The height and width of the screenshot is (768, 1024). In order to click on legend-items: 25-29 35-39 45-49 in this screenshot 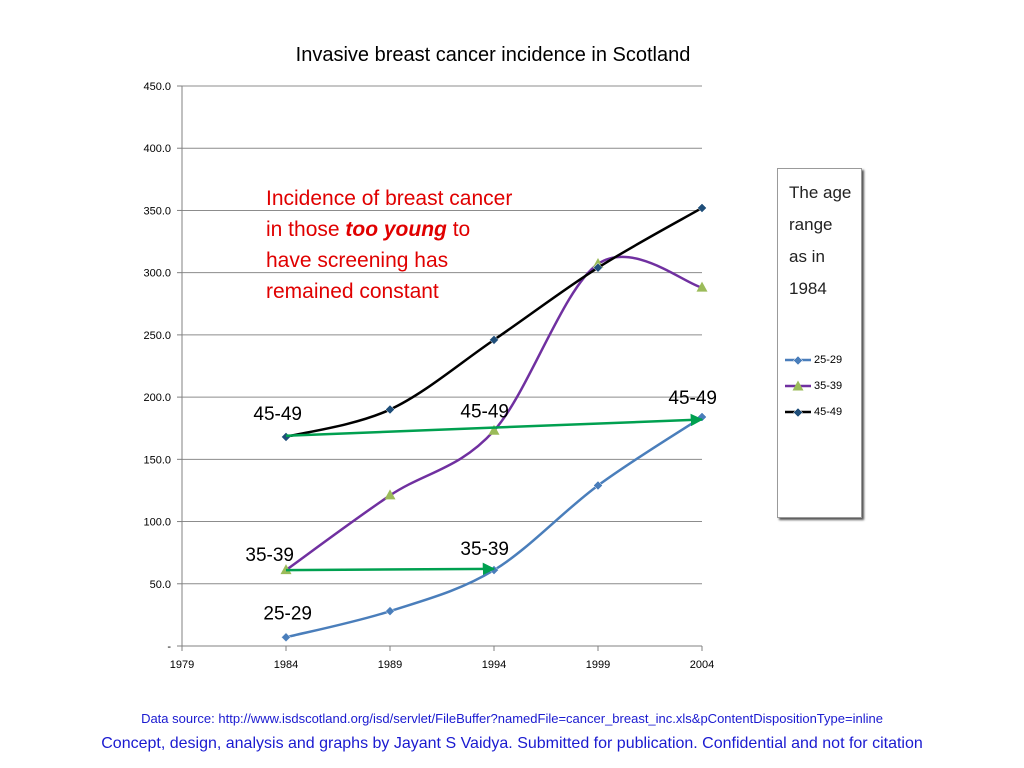, I will do `click(813, 386)`.